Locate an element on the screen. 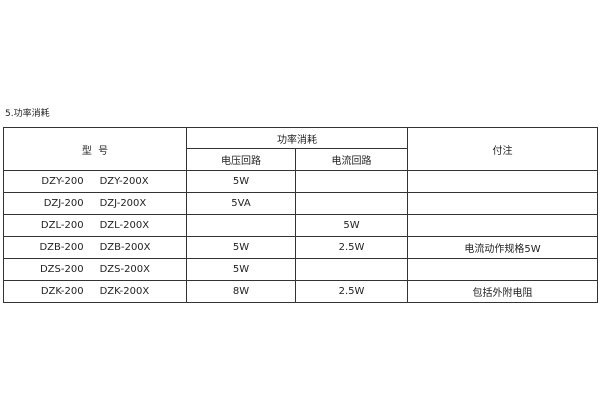  cell-model: DZL-200 DZL-200X is located at coordinates (95, 225).